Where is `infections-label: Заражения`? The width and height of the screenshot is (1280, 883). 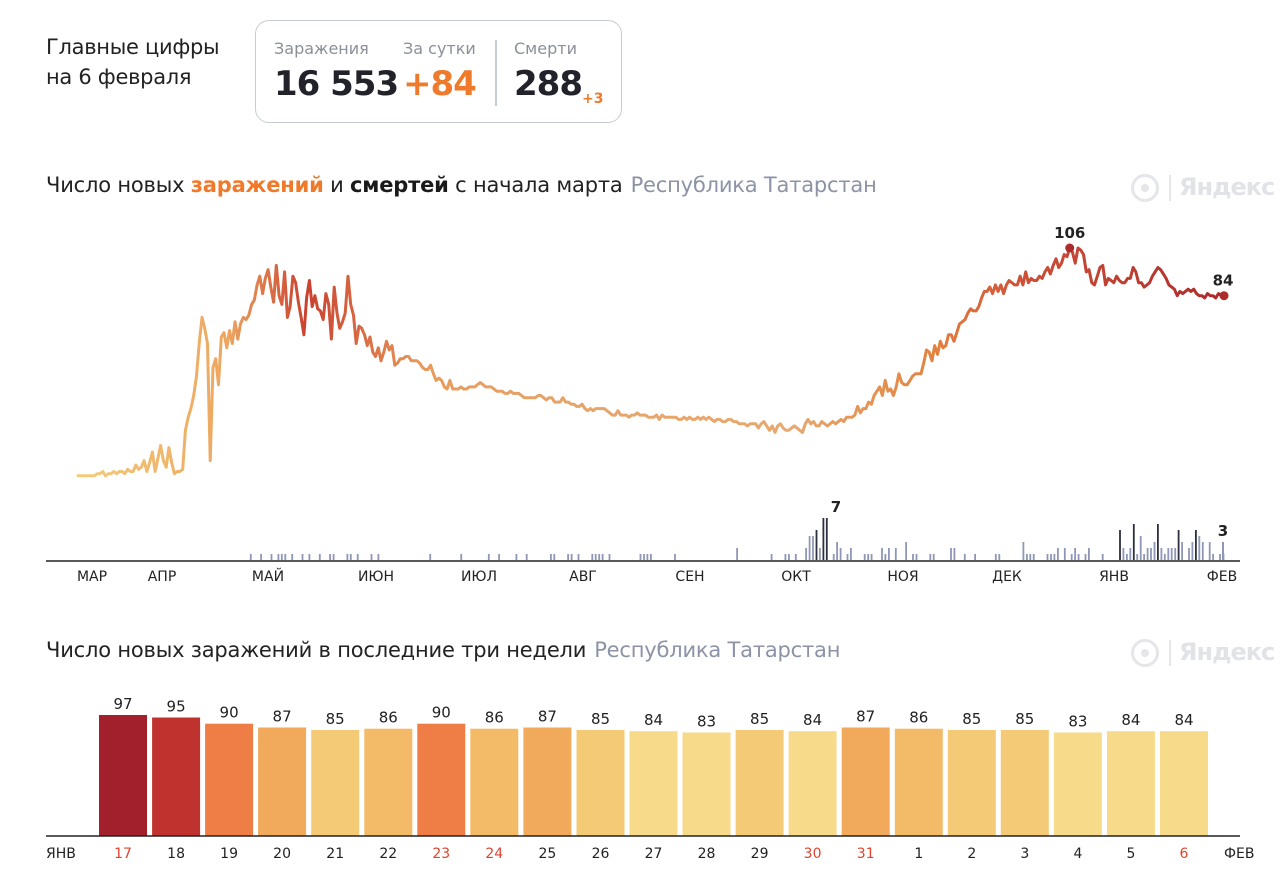 infections-label: Заражения is located at coordinates (321, 48).